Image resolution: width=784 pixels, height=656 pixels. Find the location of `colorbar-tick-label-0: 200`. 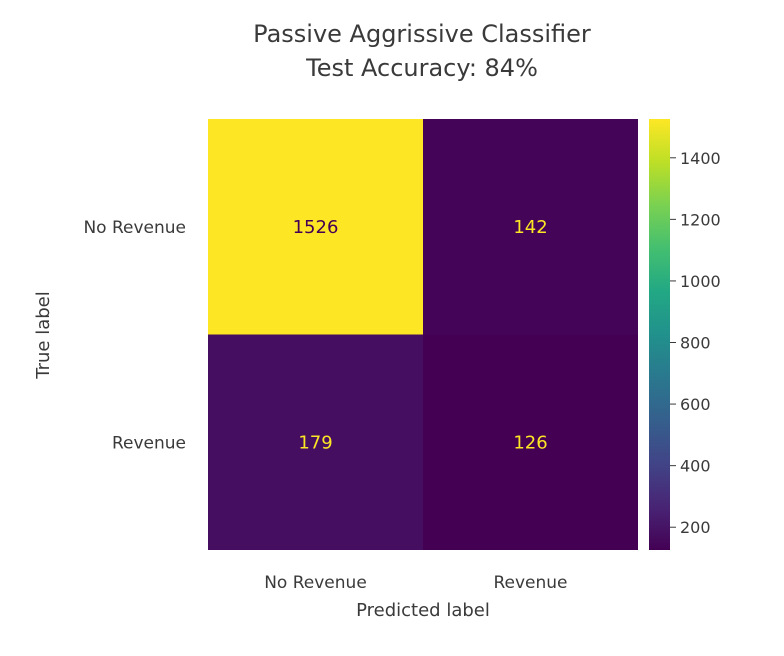

colorbar-tick-label-0: 200 is located at coordinates (695, 527).